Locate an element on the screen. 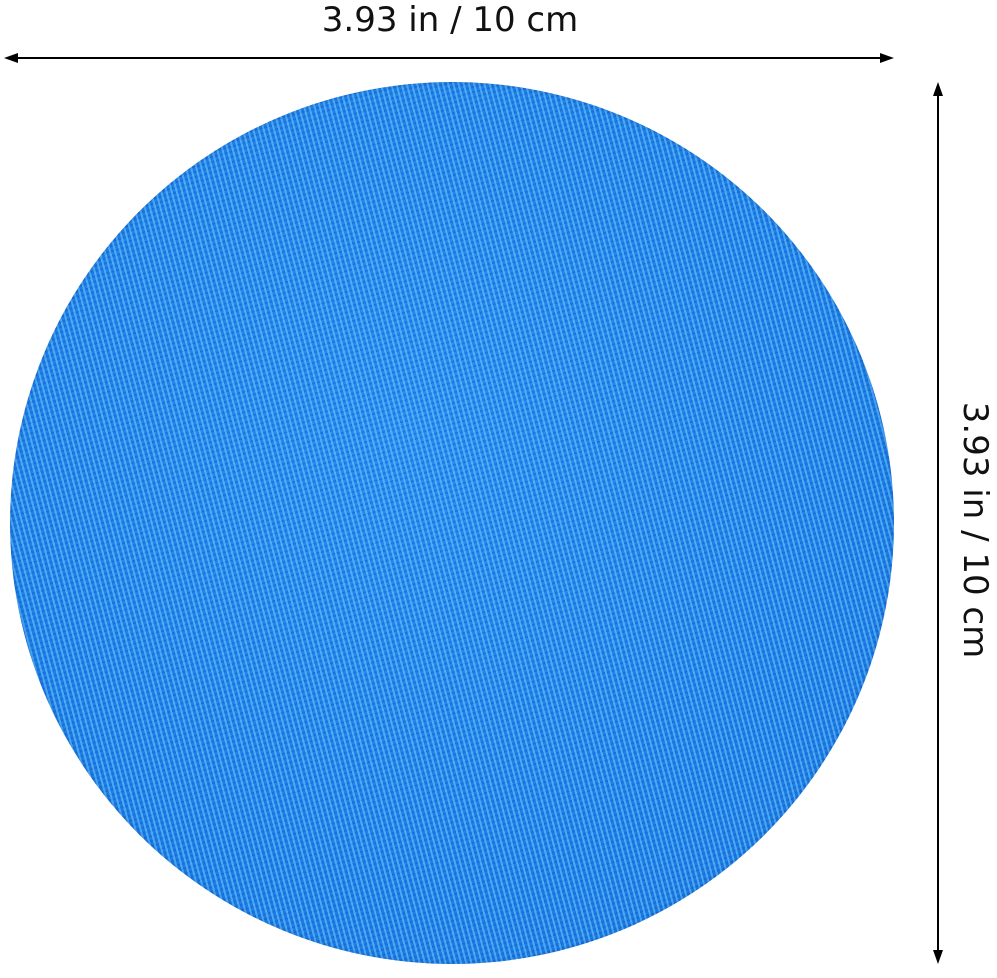  width-dimension-line is located at coordinates (450, 58).